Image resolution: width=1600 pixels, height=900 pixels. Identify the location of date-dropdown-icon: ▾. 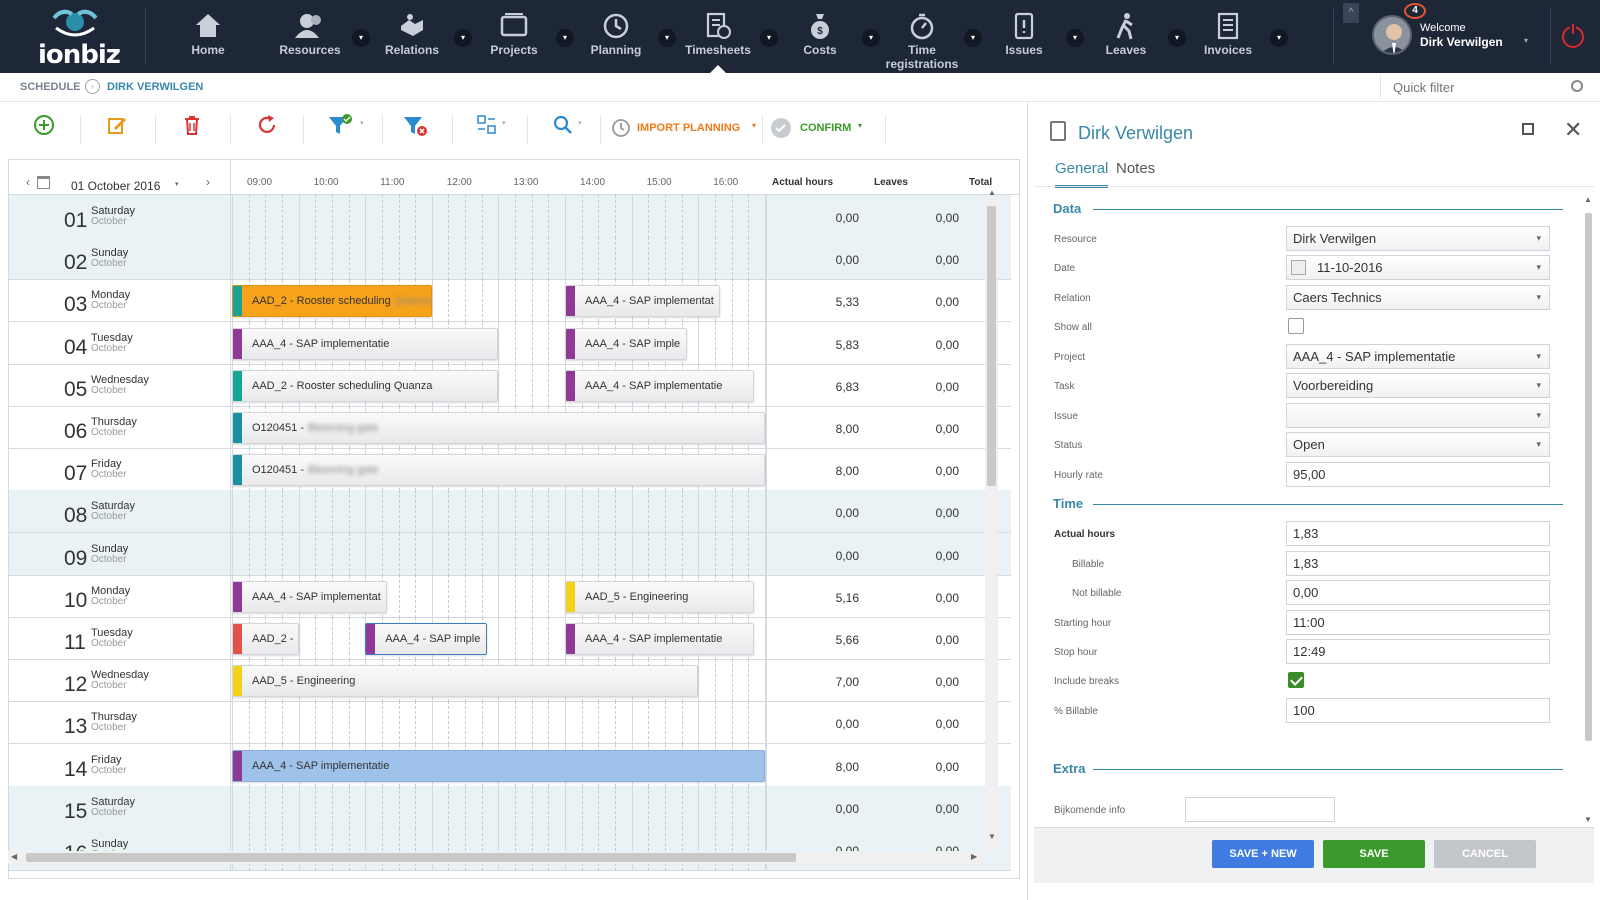
(177, 184).